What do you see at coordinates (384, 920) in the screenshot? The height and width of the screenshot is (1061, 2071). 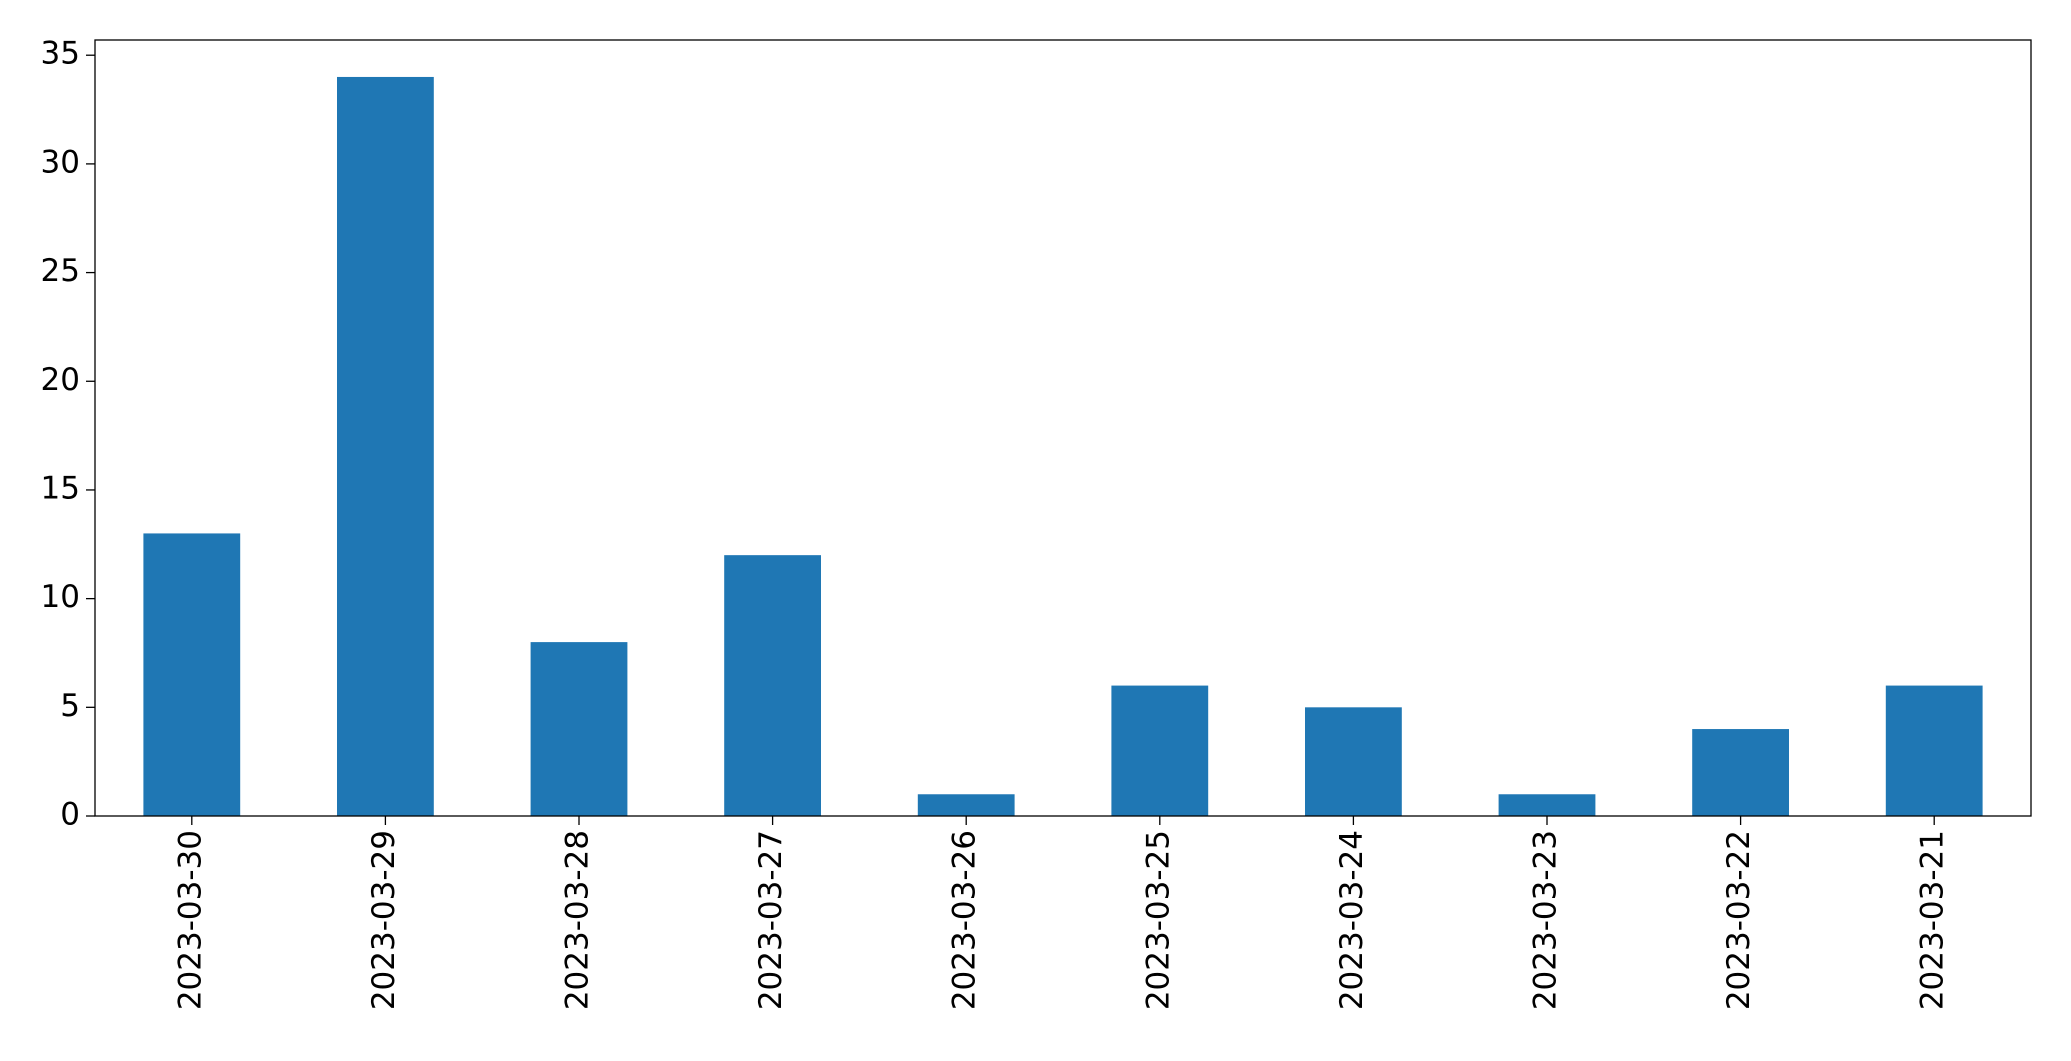 I see `x-tick-label: 2023-03-29` at bounding box center [384, 920].